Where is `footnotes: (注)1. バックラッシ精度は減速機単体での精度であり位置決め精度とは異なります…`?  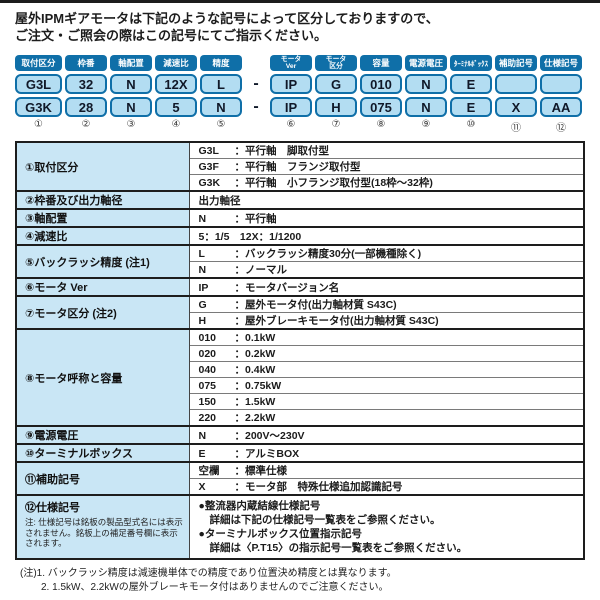
footnotes: (注)1. バックラッシ精度は減速機単体での精度であり位置決め精度とは異なります… is located at coordinates (302, 581).